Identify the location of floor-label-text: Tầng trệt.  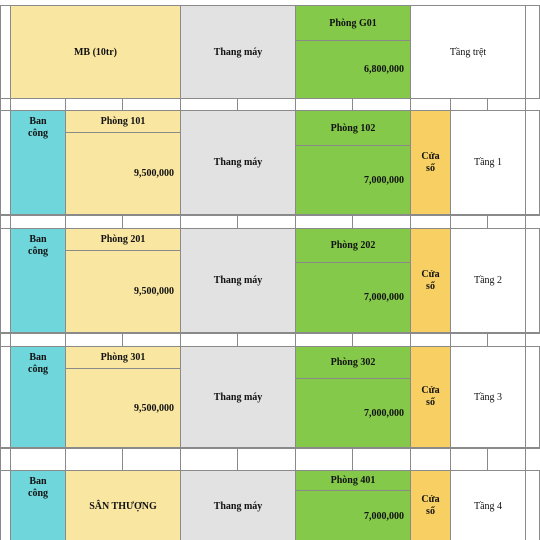
(468, 52).